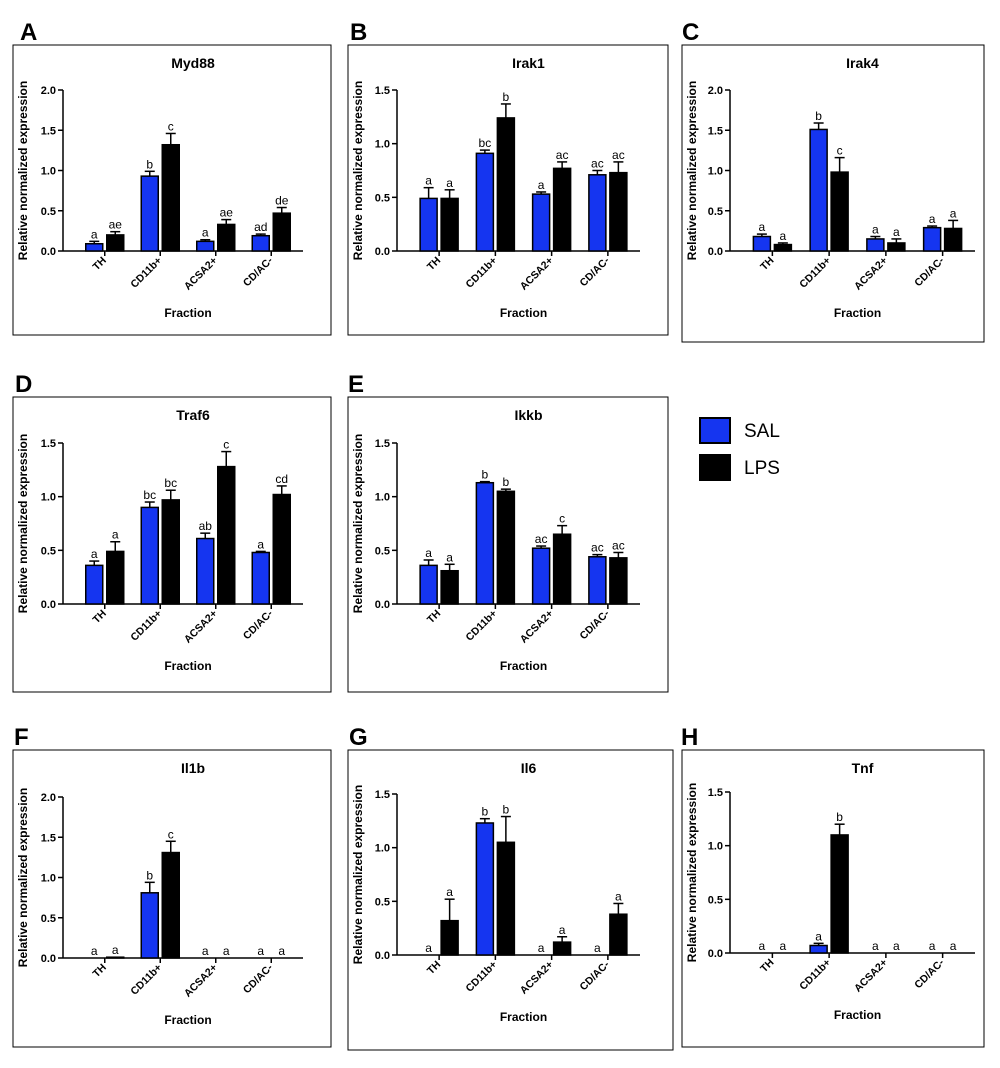 The image size is (1000, 1068). Describe the element at coordinates (282, 201) in the screenshot. I see `significance-letter: de` at that location.